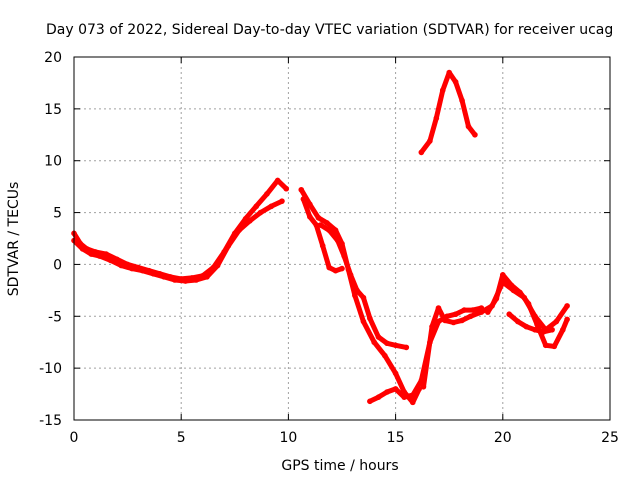 This screenshot has height=480, width=640. I want to click on y-tick-label: 15, so click(53, 110).